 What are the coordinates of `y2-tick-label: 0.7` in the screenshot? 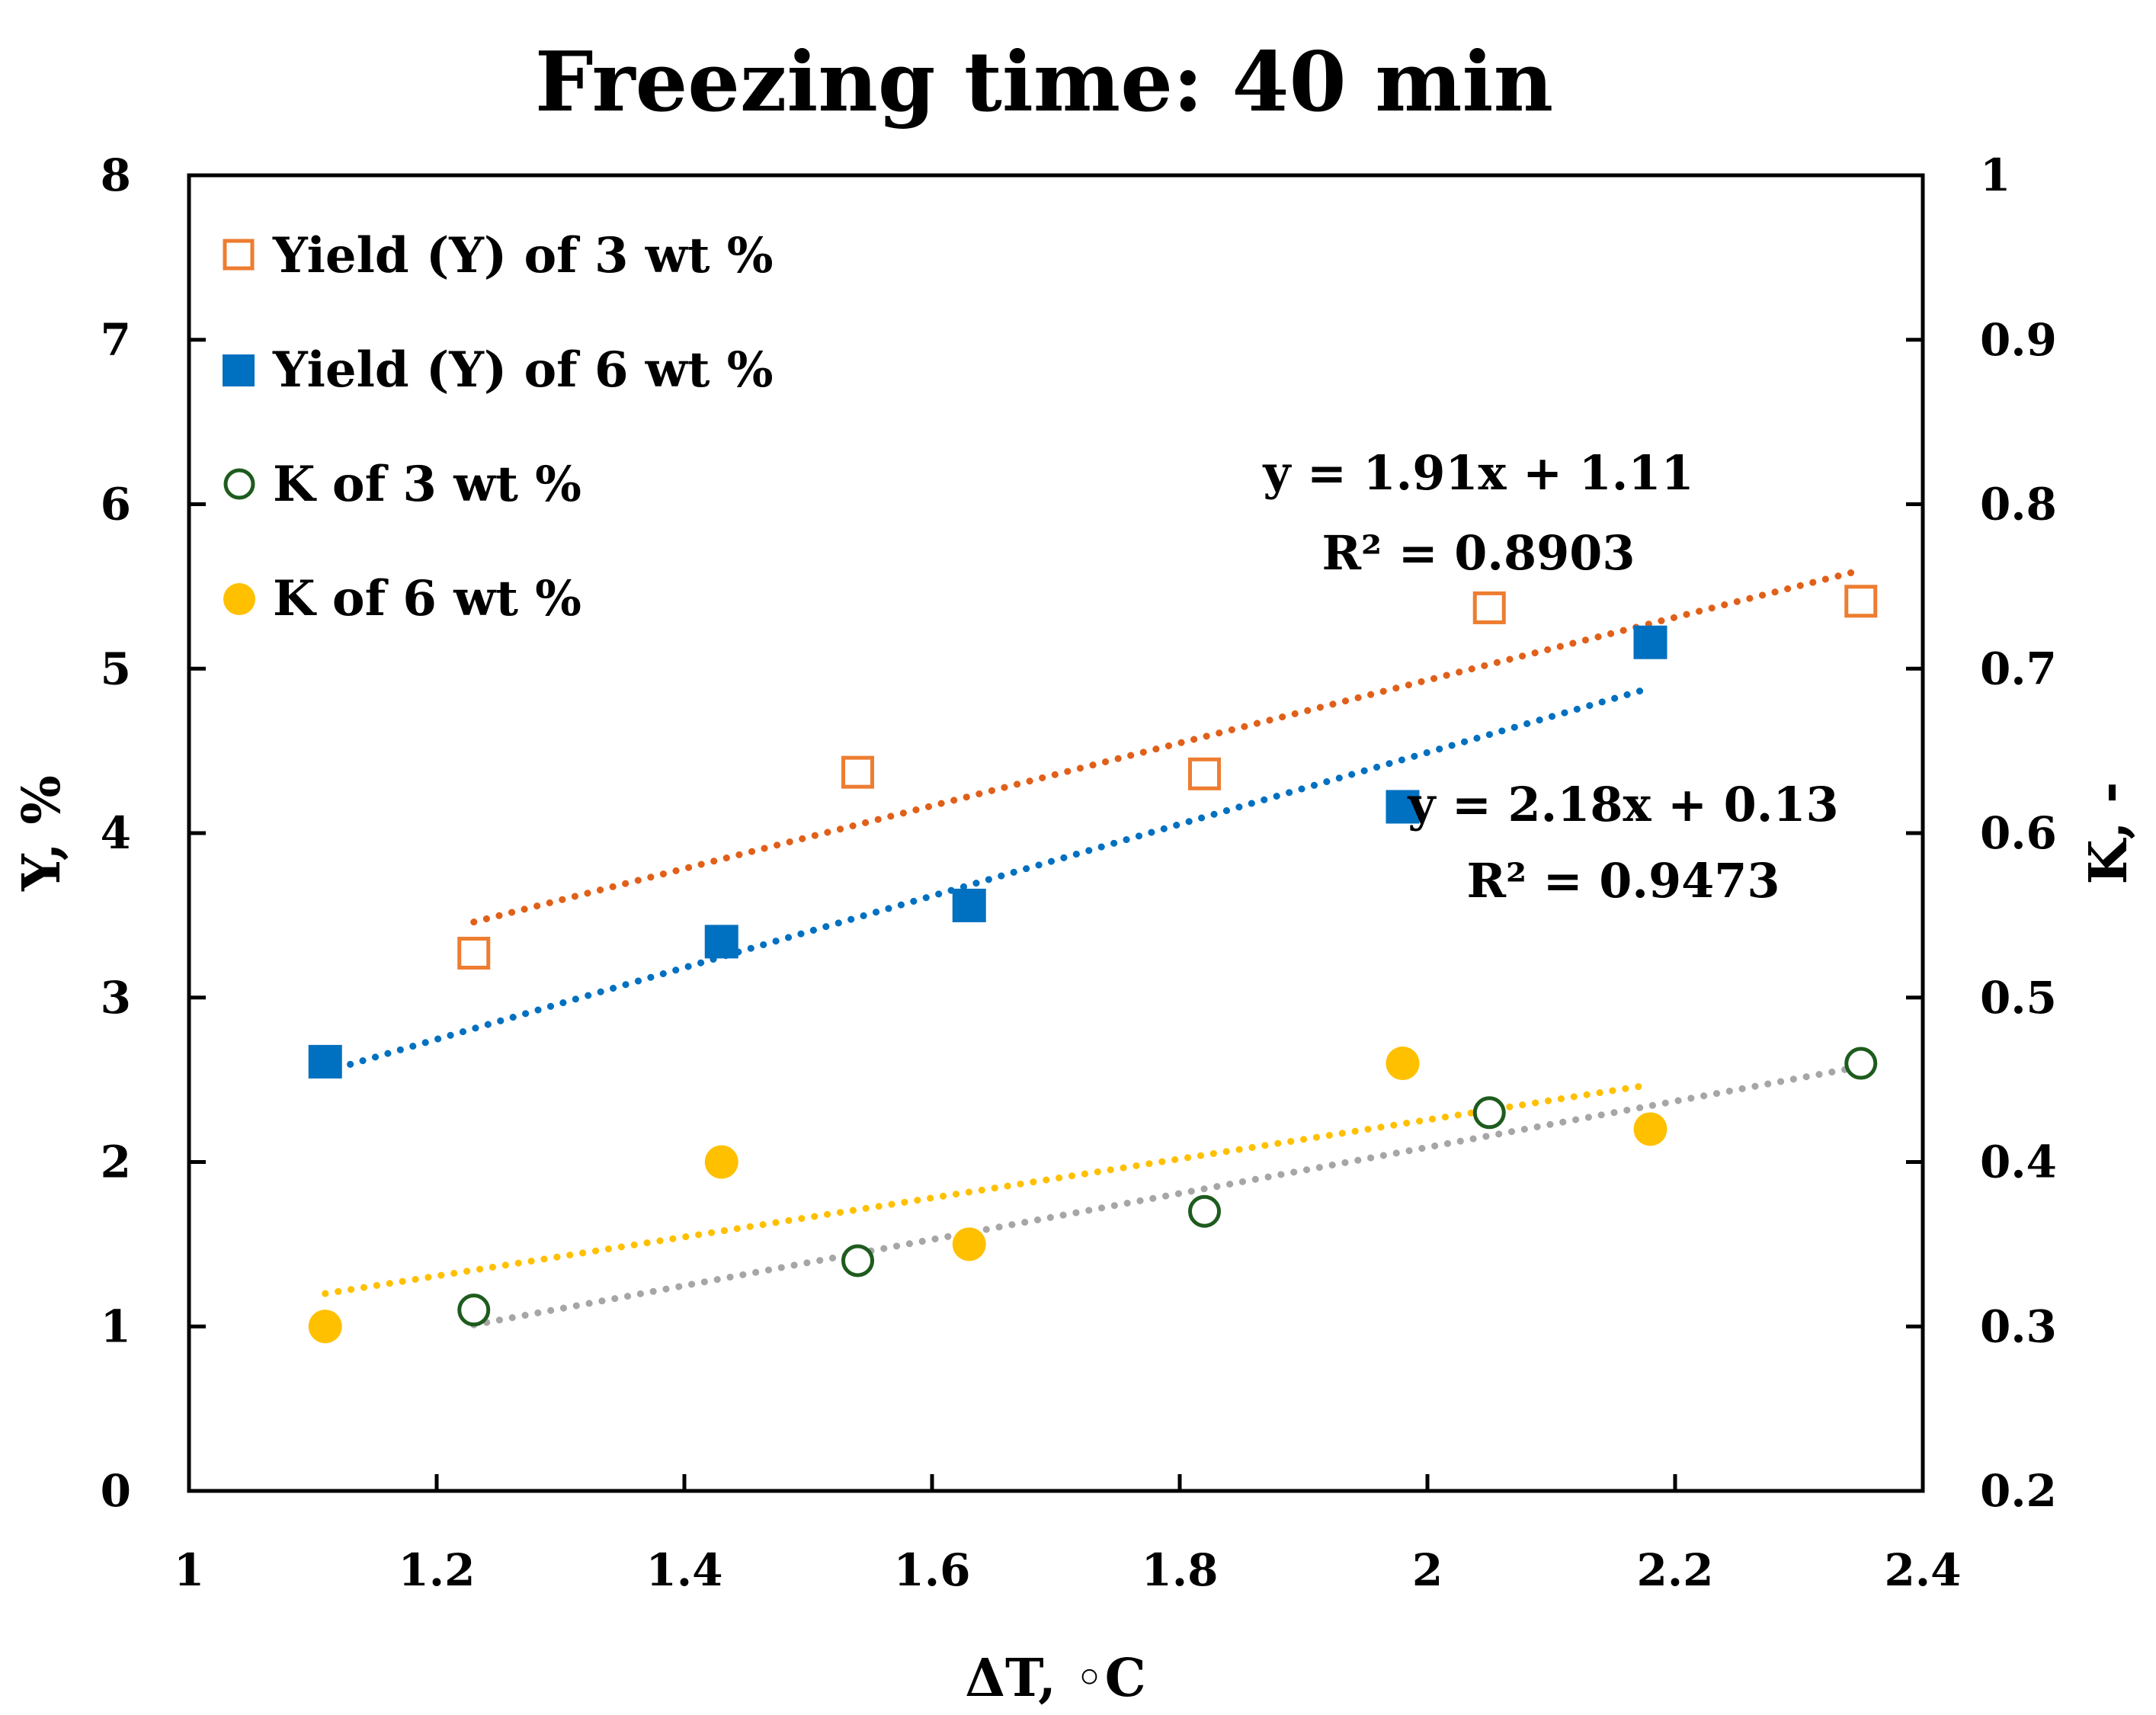 It's located at (2018, 669).